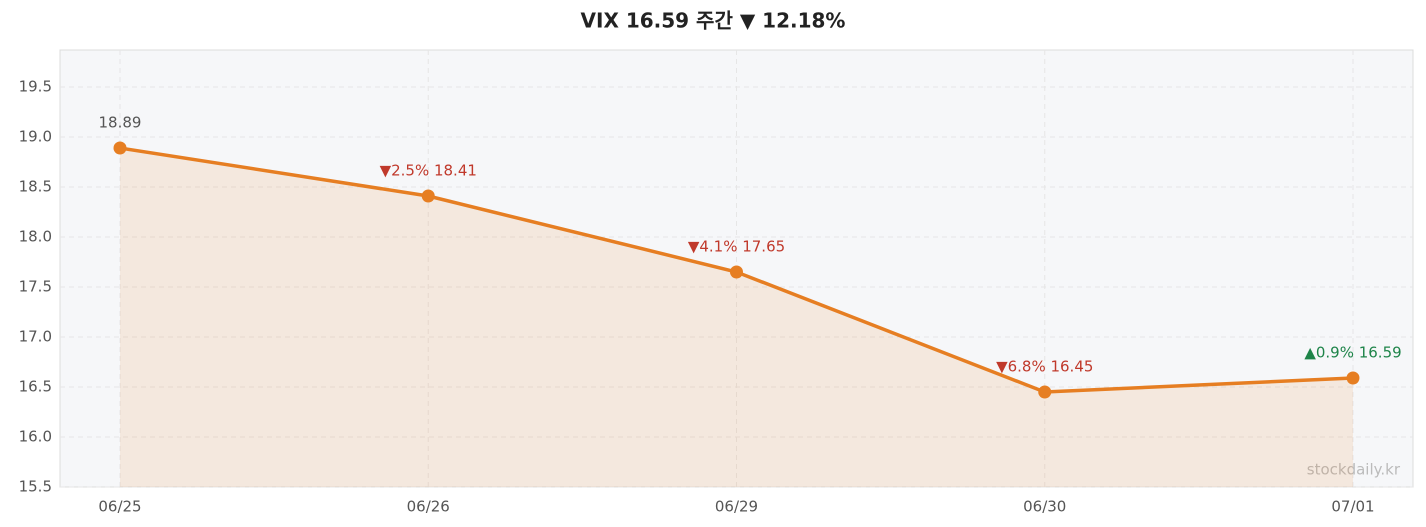 The height and width of the screenshot is (527, 1426). Describe the element at coordinates (35, 87) in the screenshot. I see `y-tick-label: 19.5` at that location.